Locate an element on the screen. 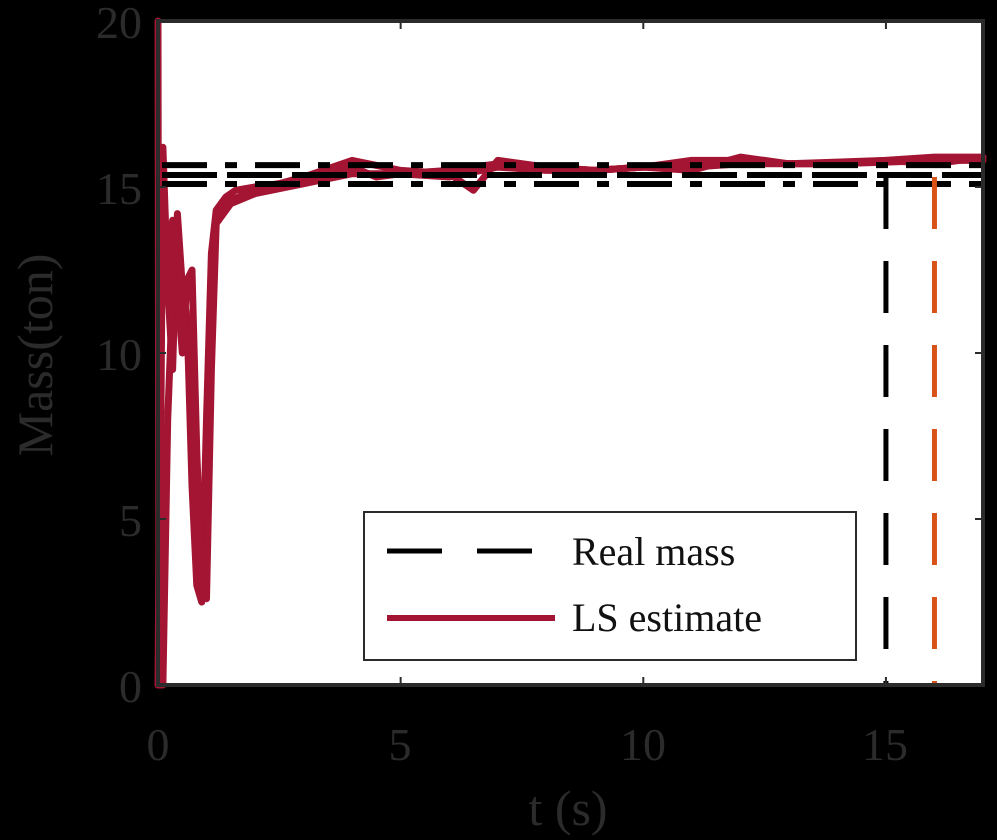  legend: Real mass LS estimate is located at coordinates (610, 586).